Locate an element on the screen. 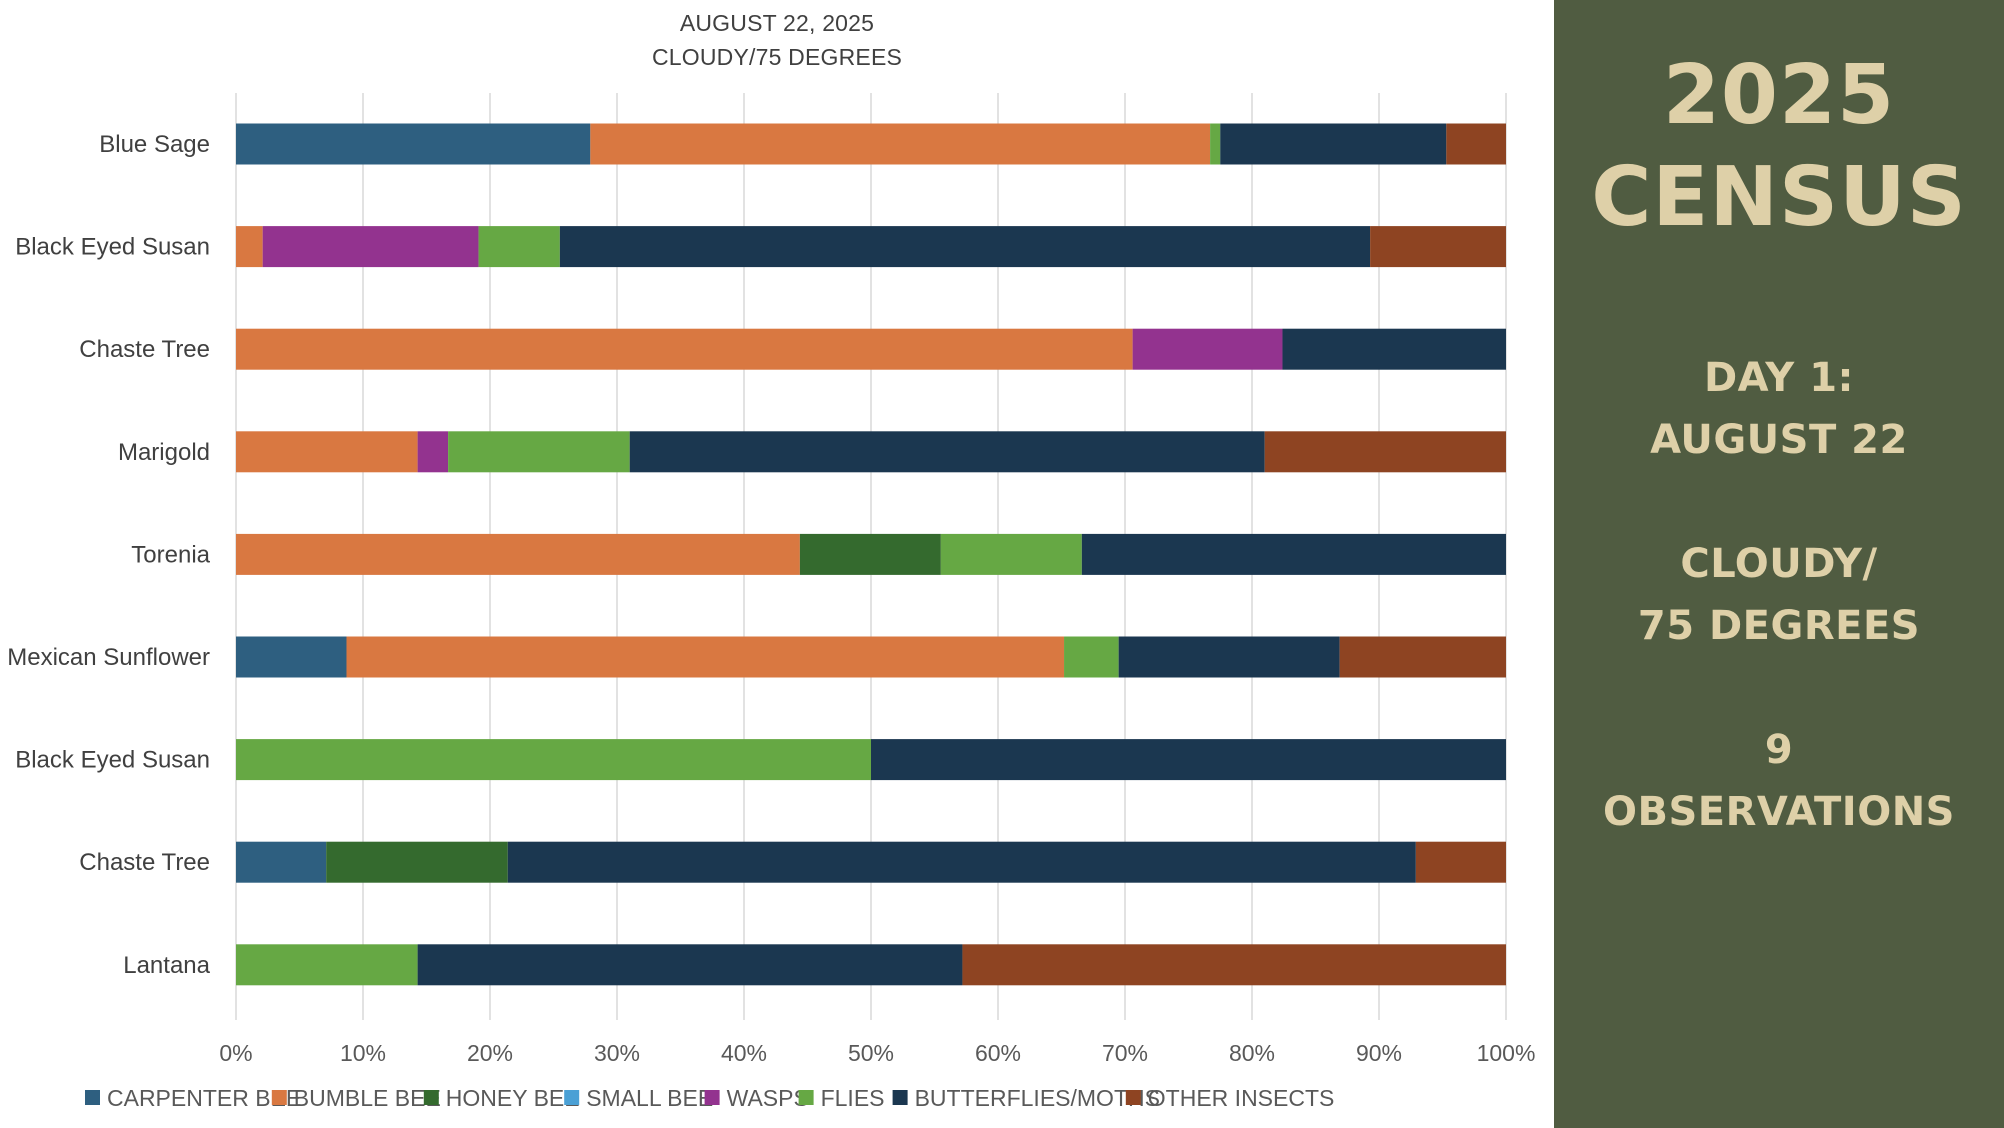 The height and width of the screenshot is (1128, 2004). x-tick-label: 40% is located at coordinates (744, 1053).